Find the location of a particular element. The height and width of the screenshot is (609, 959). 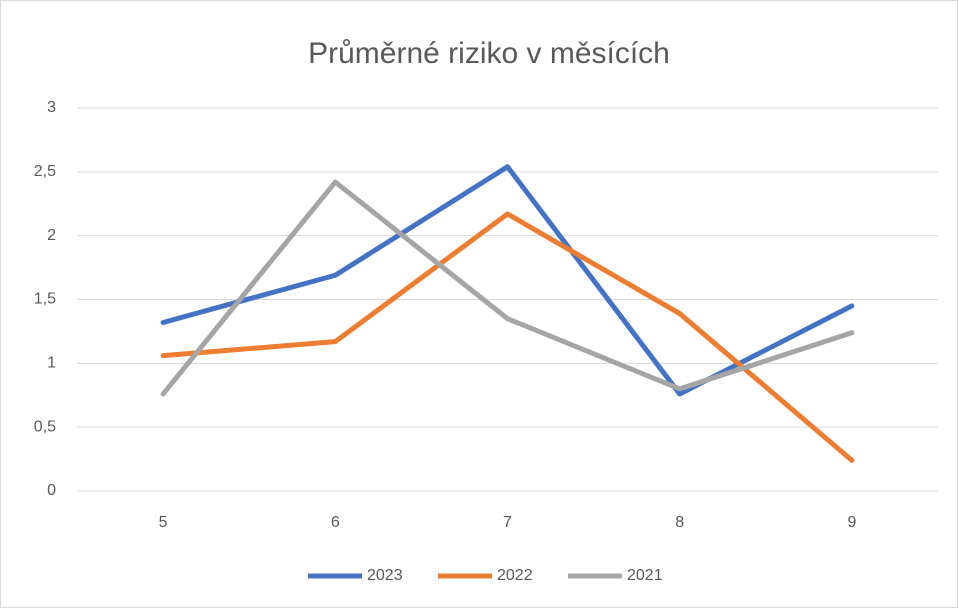

x-tick-label: 8 is located at coordinates (679, 522).